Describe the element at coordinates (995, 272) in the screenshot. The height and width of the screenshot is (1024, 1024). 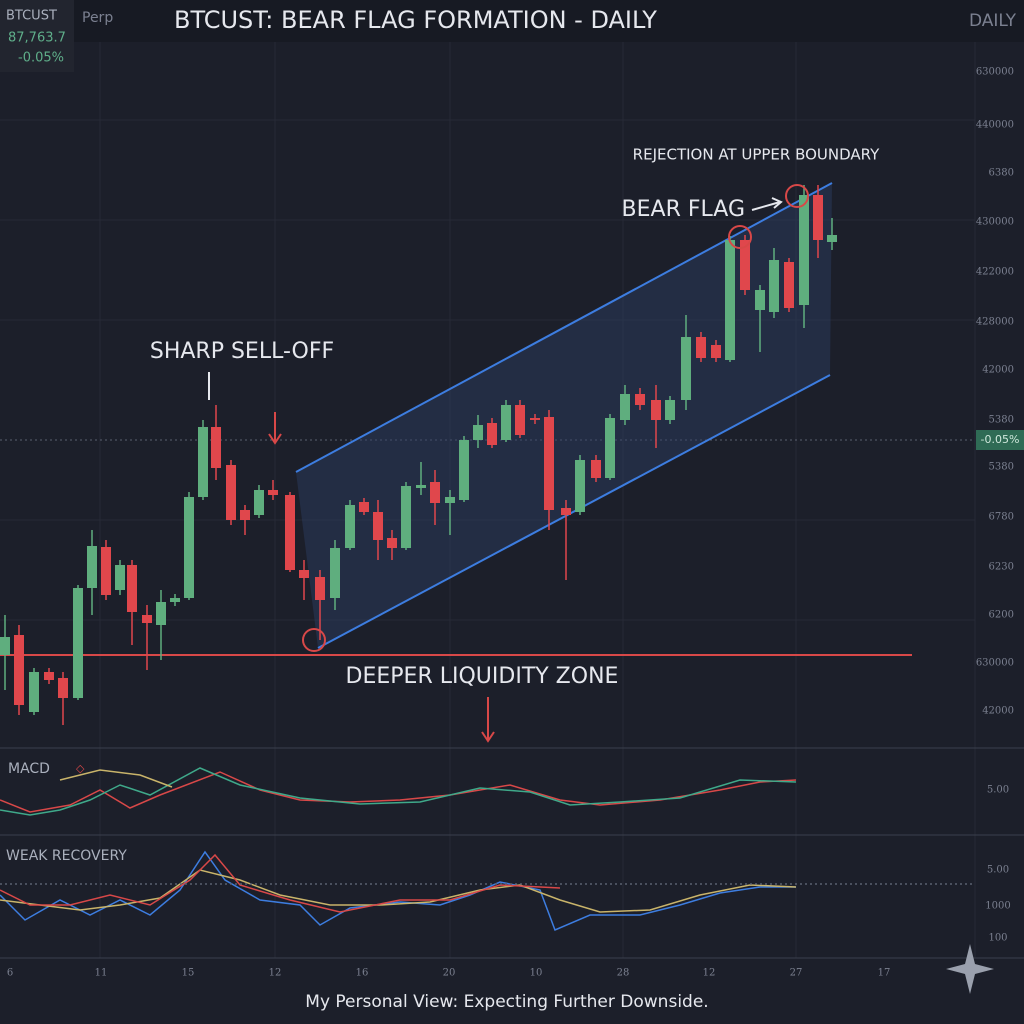
I see `price-axis-label: 422000` at that location.